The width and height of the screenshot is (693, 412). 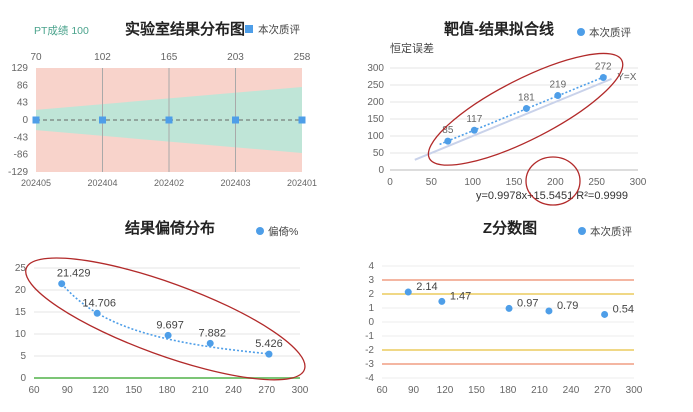 What do you see at coordinates (375, 68) in the screenshot?
I see `chart2-y-tick: 300` at bounding box center [375, 68].